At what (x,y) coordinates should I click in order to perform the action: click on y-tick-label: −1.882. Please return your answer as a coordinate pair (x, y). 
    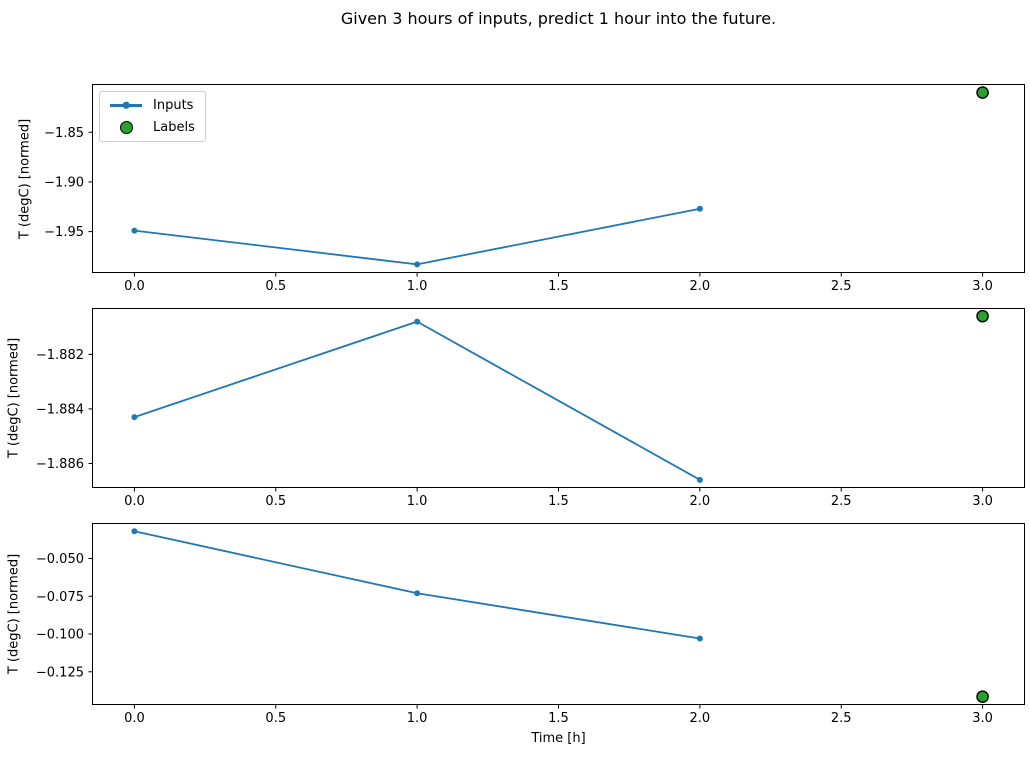
    Looking at the image, I should click on (60, 355).